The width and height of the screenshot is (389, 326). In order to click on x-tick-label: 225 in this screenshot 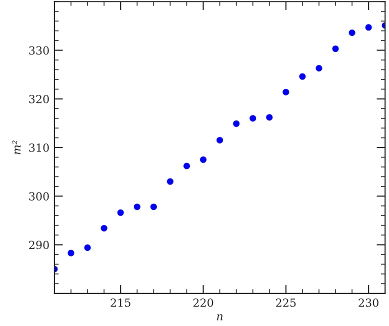, I will do `click(286, 302)`.